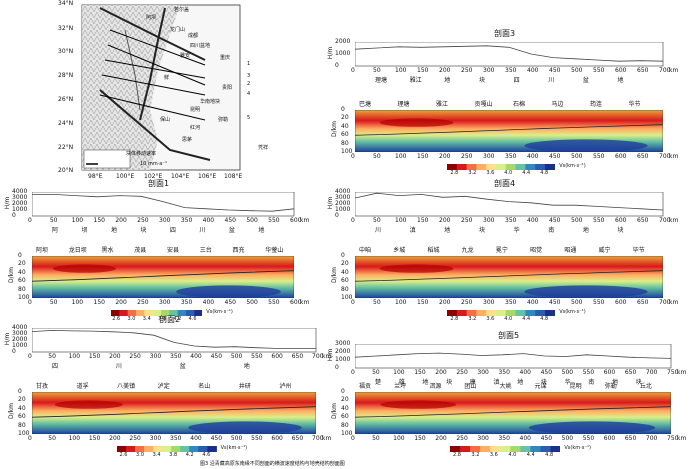 This screenshot has width=700, height=469. I want to click on place-label: 贵阳, so click(227, 88).